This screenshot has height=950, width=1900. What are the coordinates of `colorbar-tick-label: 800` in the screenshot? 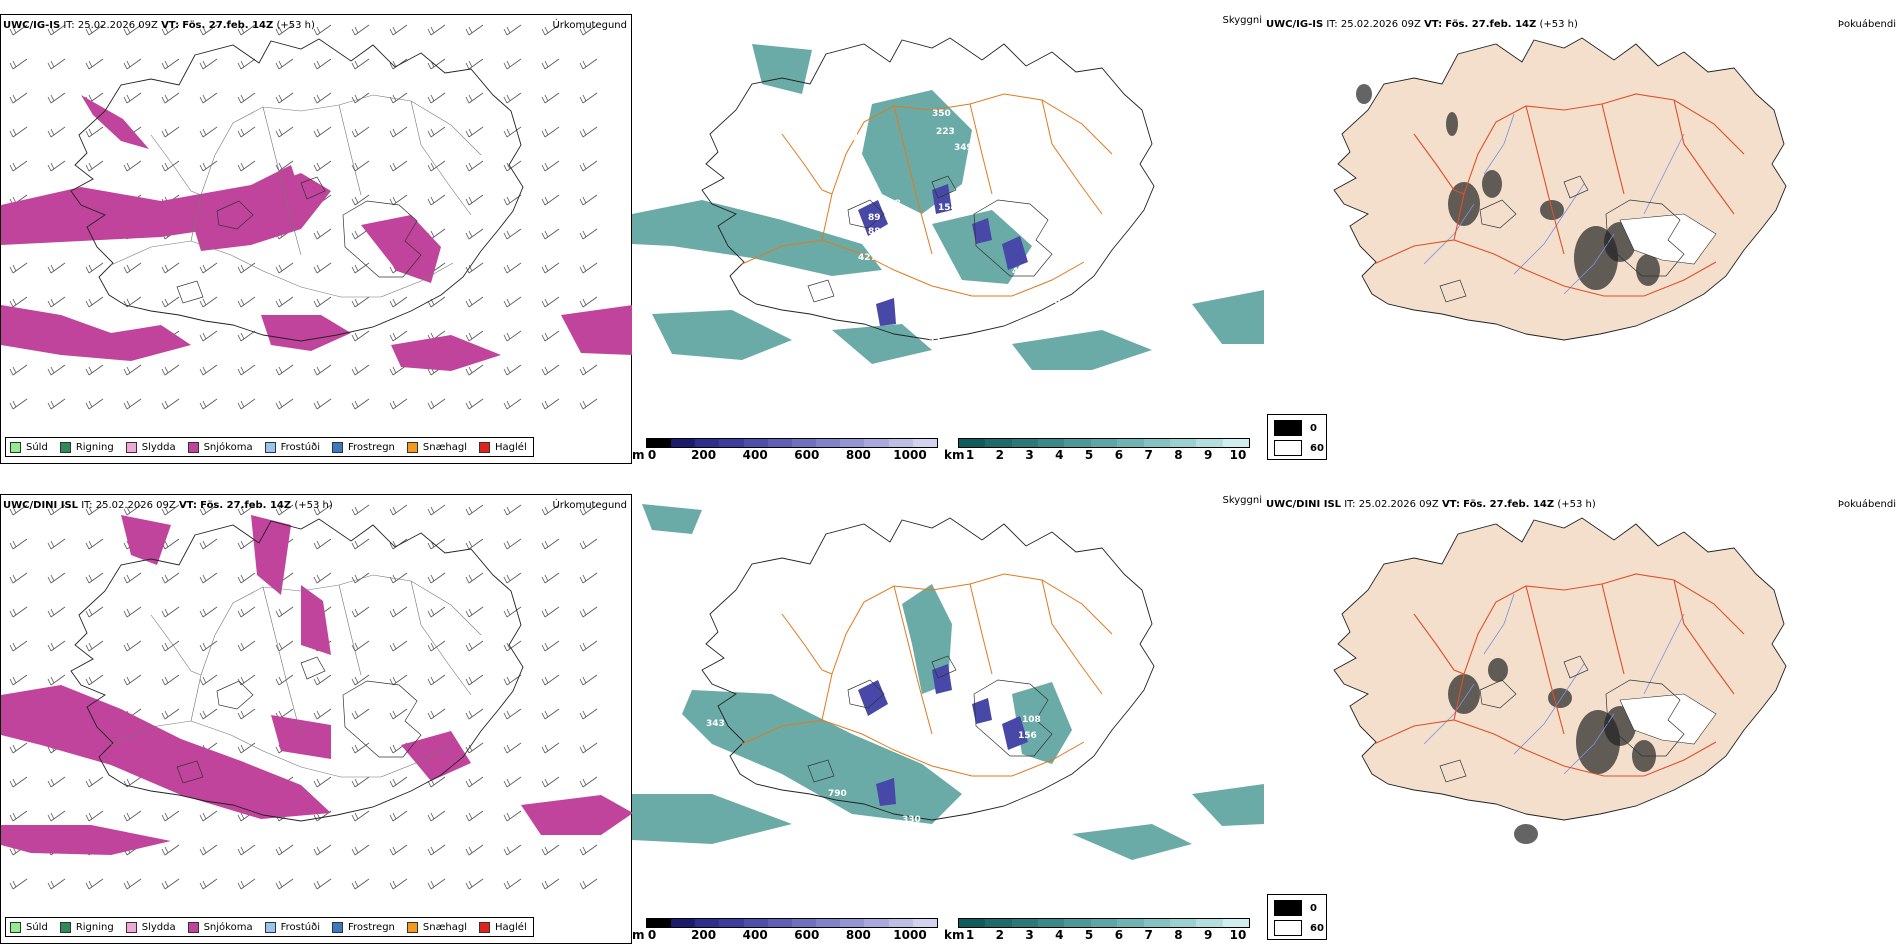 It's located at (858, 935).